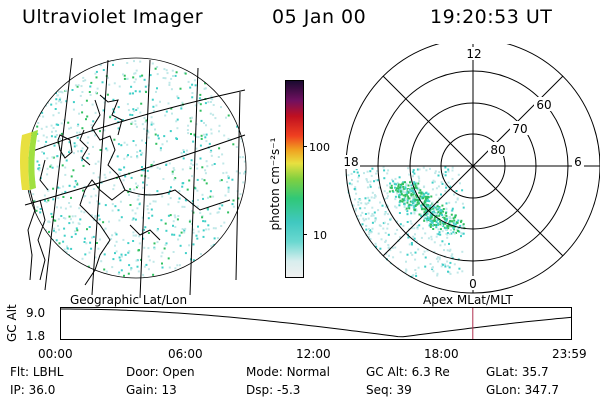  Describe the element at coordinates (441, 354) in the screenshot. I see `timeline-x-tick: 18:00` at that location.